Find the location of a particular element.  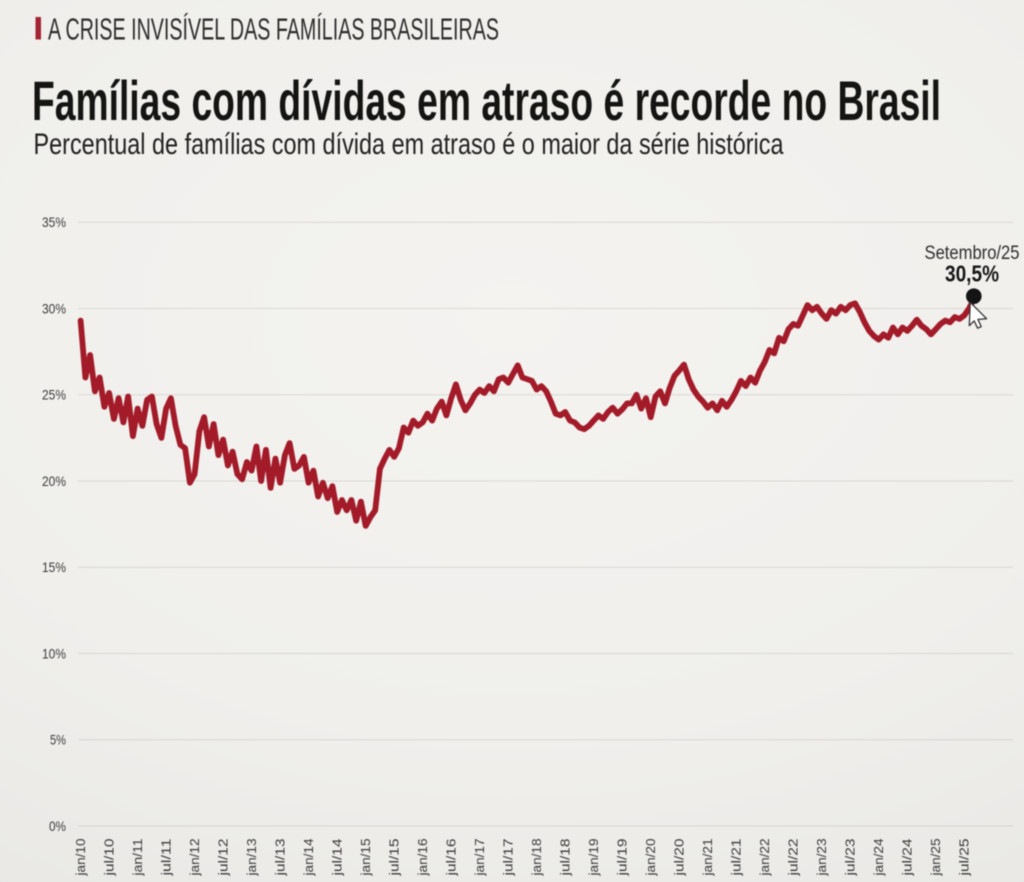

svg-text: jul/21 is located at coordinates (736, 857).